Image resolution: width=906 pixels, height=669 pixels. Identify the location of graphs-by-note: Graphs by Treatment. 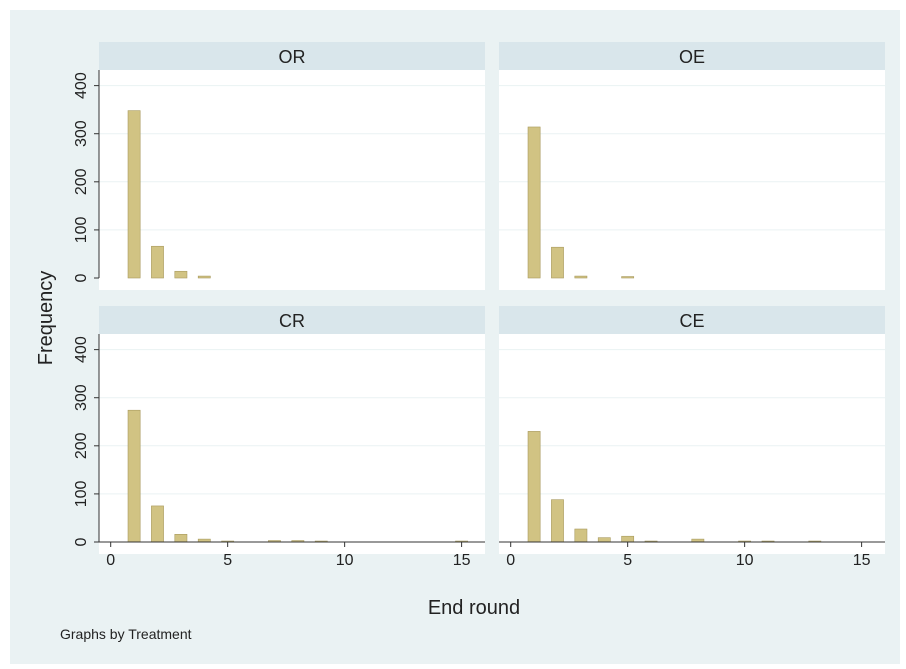
(126, 634).